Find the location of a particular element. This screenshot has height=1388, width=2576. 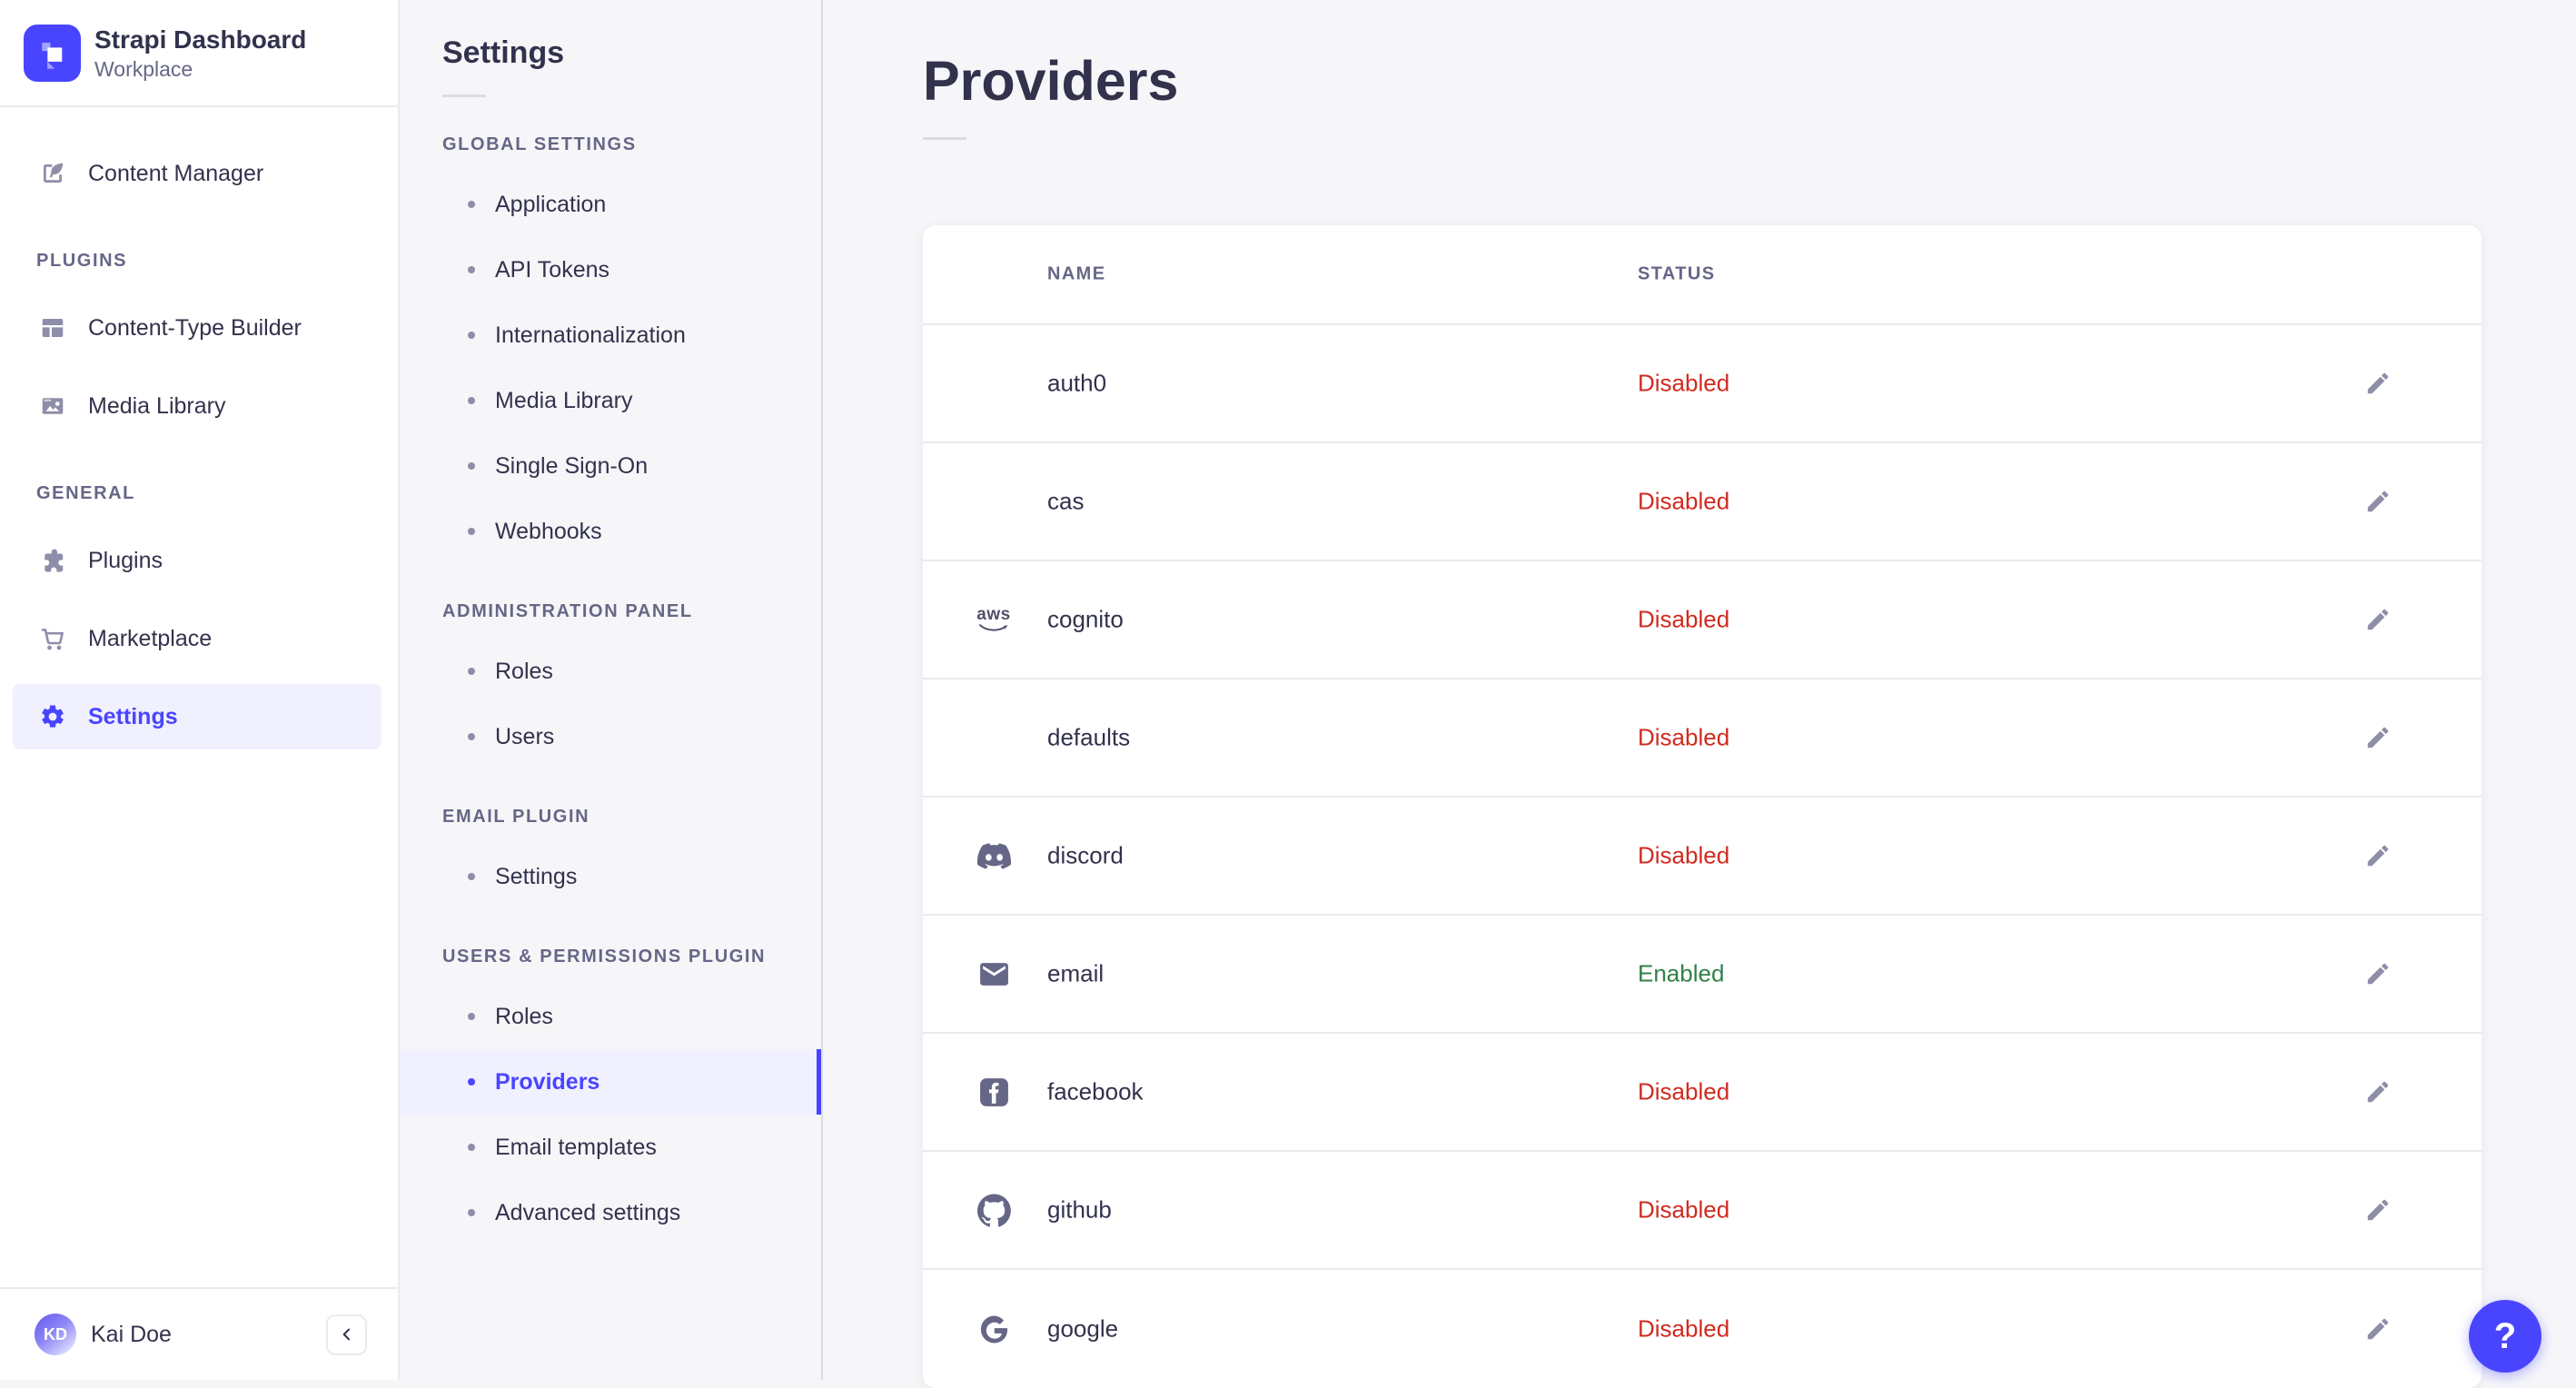

provider-name: cas is located at coordinates (1065, 502).